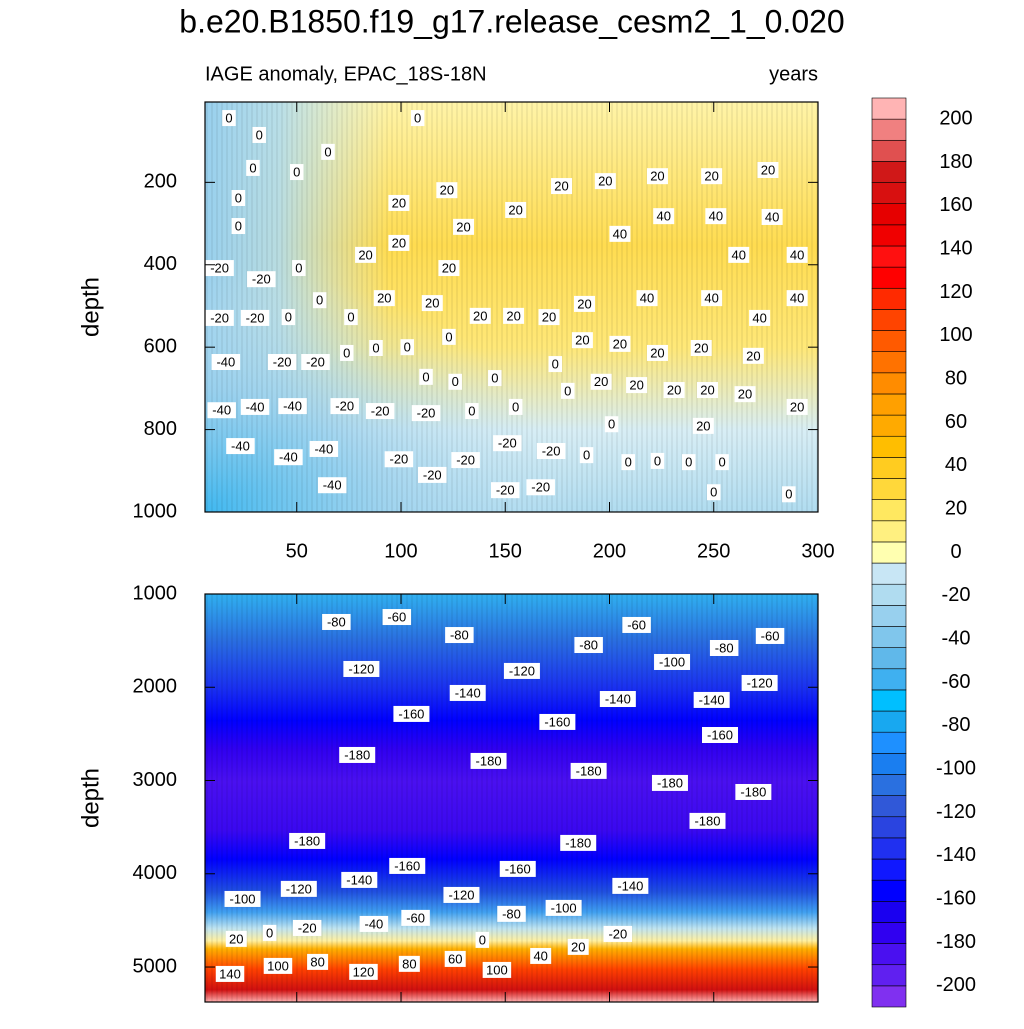 The width and height of the screenshot is (1024, 1029). Describe the element at coordinates (497, 969) in the screenshot. I see `contour-label: 100` at that location.